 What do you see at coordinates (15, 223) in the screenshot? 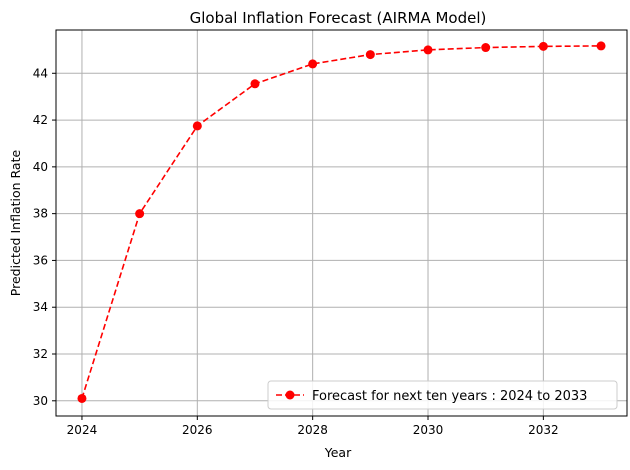
I see `y-axis-title: Predicted Inflation Rate` at bounding box center [15, 223].